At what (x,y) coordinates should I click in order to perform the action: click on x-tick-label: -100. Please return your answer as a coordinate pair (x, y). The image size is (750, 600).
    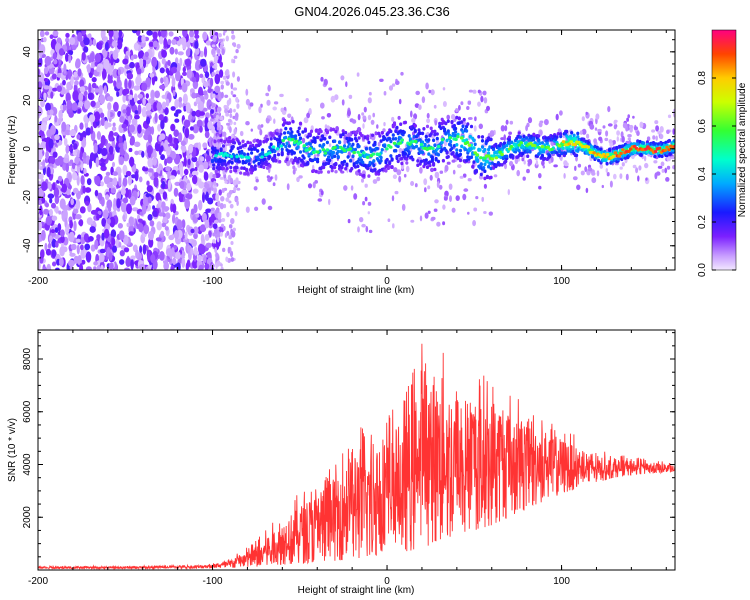
    Looking at the image, I should click on (213, 581).